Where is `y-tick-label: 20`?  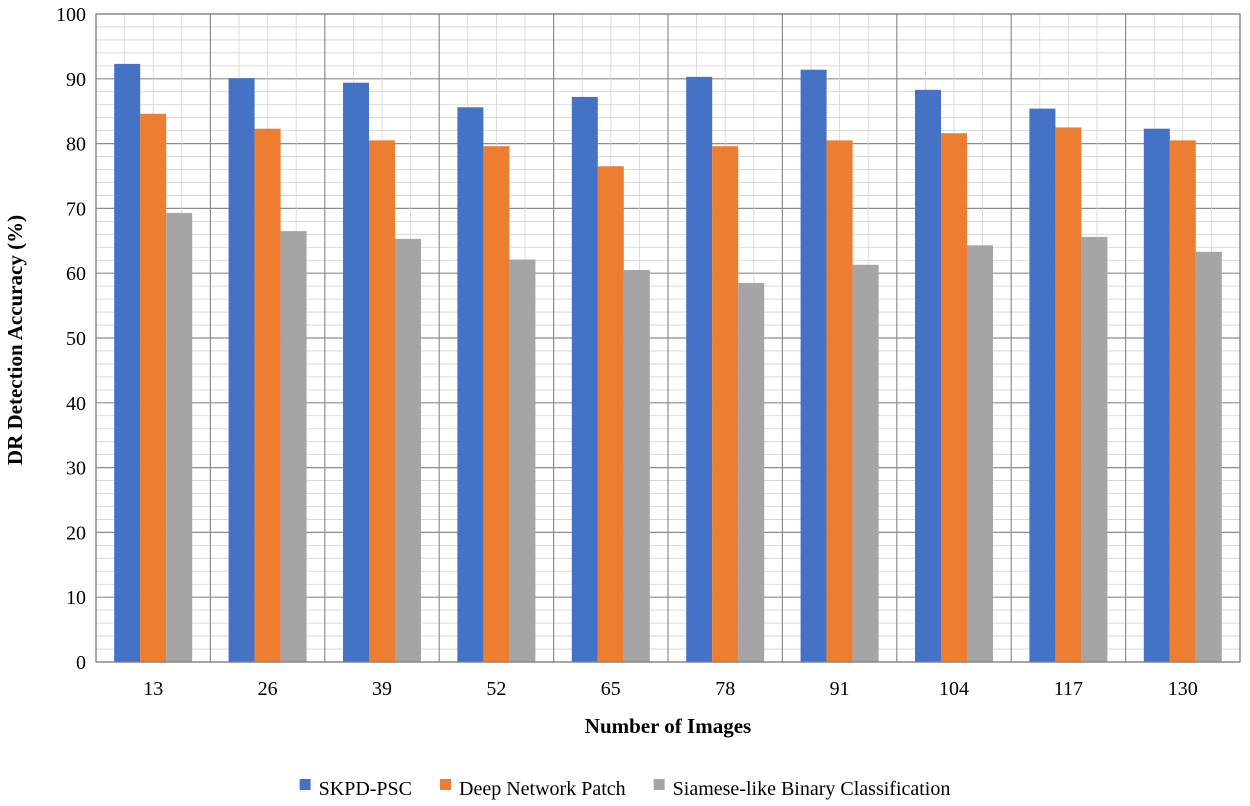
y-tick-label: 20 is located at coordinates (76, 533).